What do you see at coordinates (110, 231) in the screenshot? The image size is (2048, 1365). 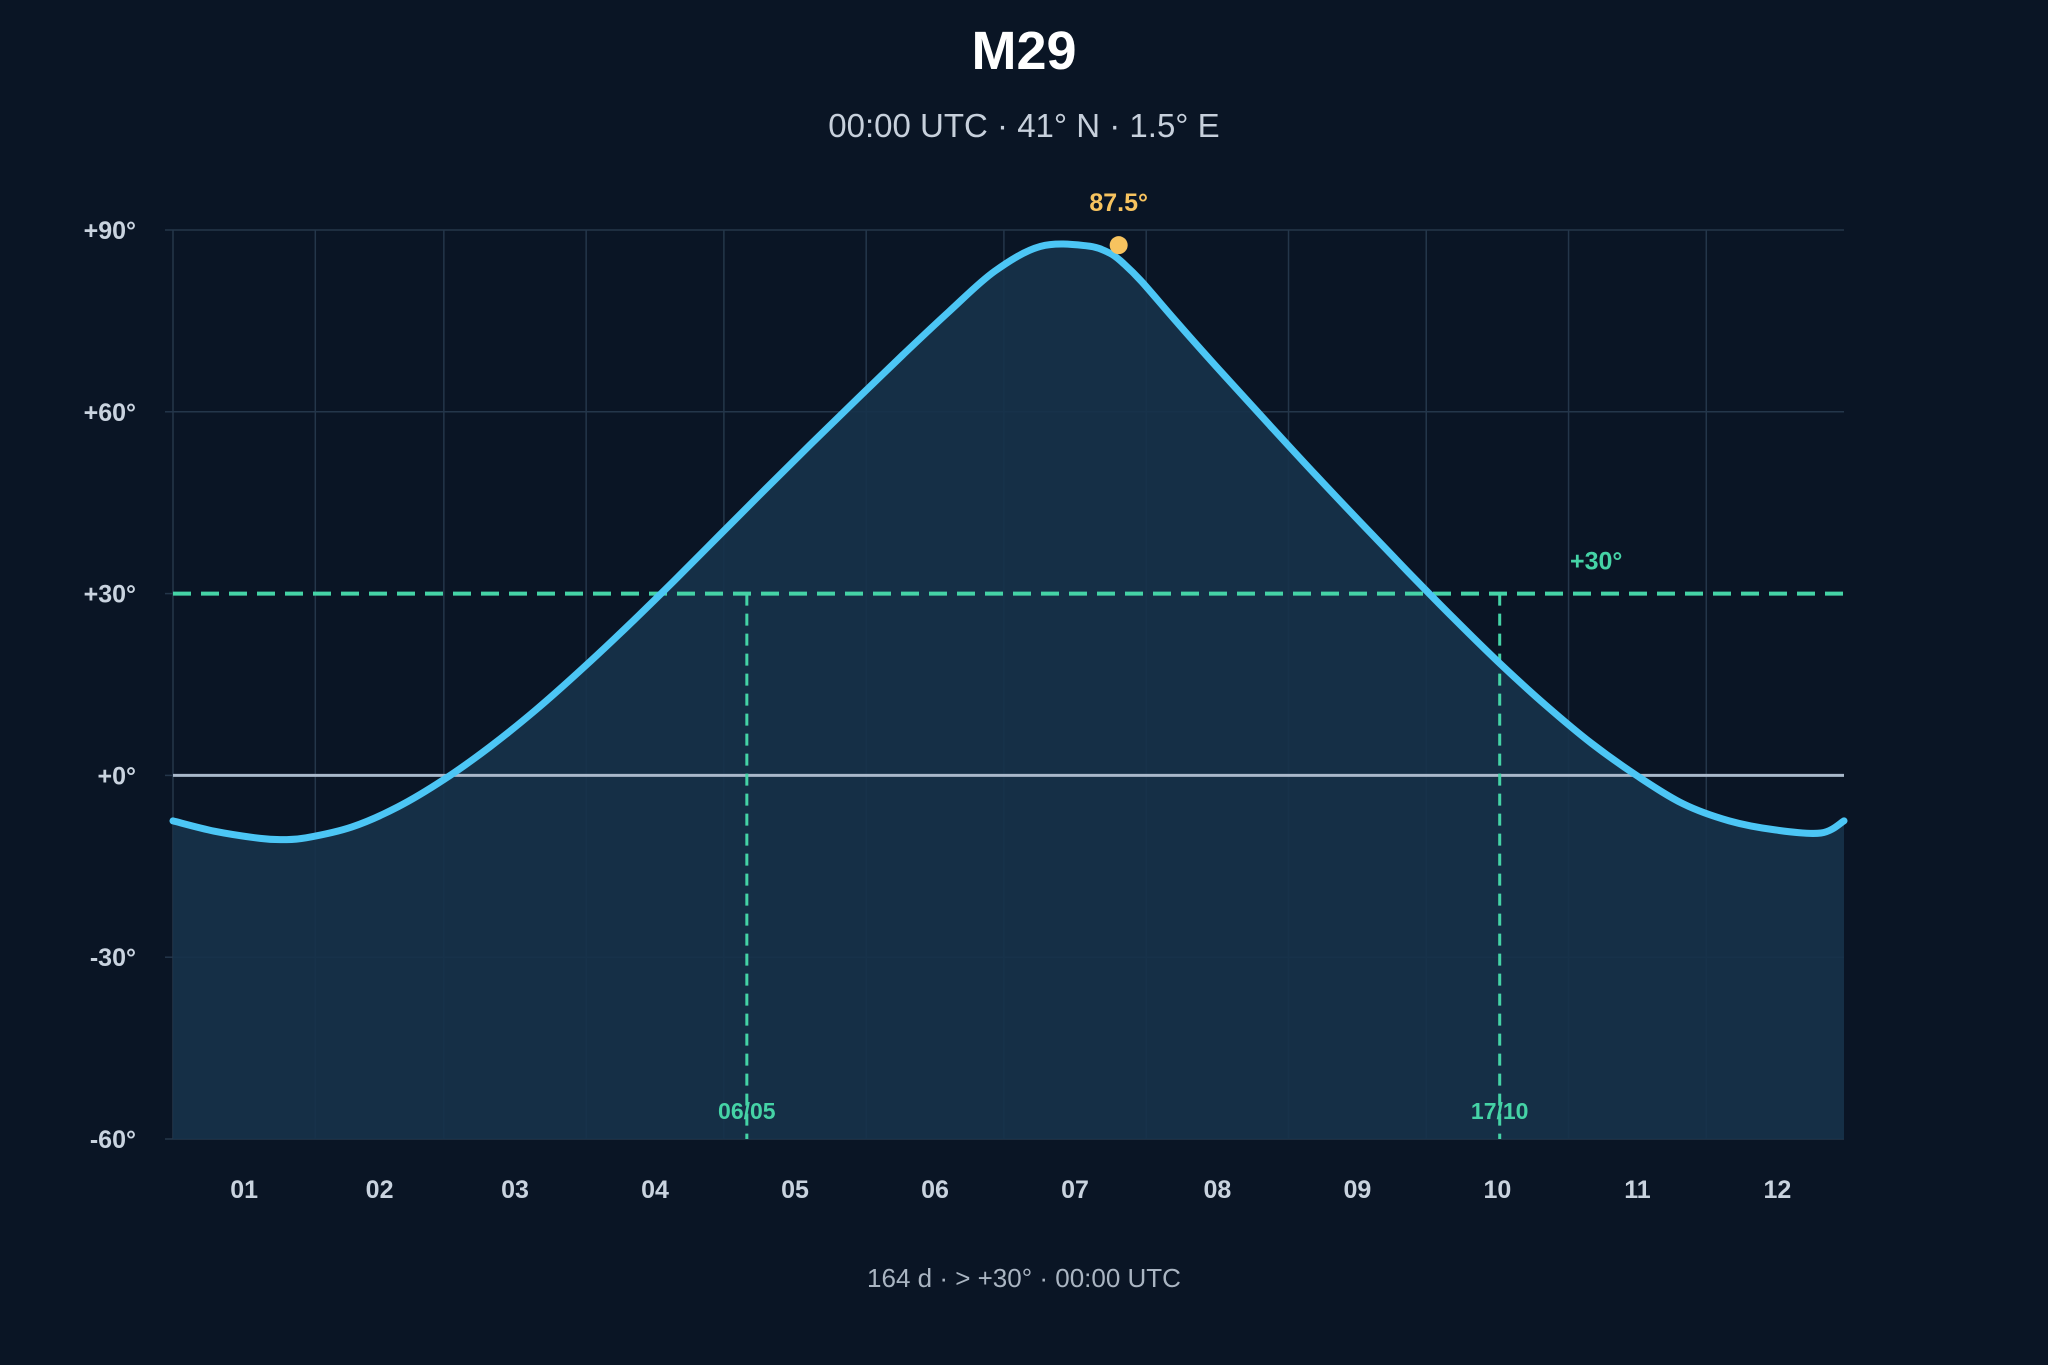 I see `y-tick-label: +90°` at bounding box center [110, 231].